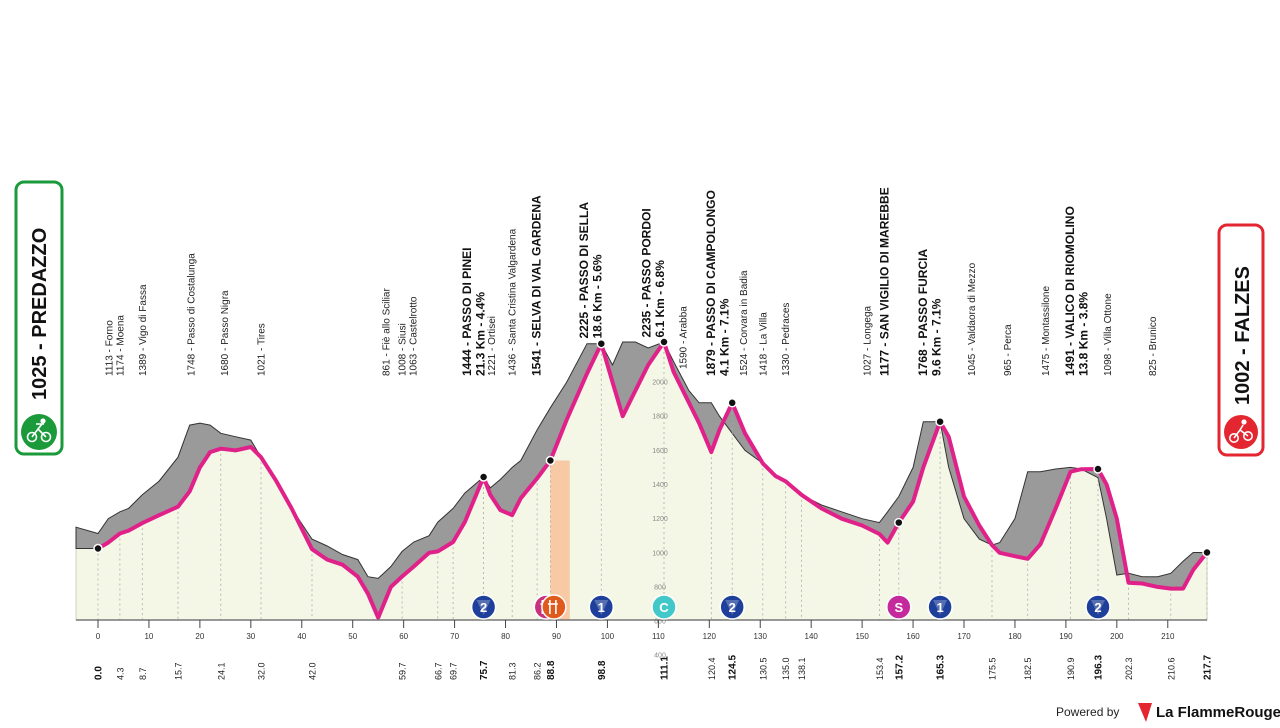 Image resolution: width=1280 pixels, height=728 pixels. What do you see at coordinates (454, 671) in the screenshot?
I see `km-point-label: 69.7` at bounding box center [454, 671].